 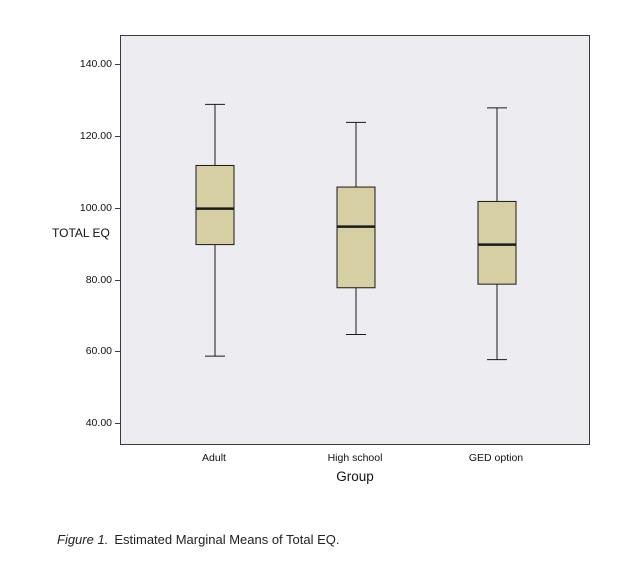 What do you see at coordinates (227, 539) in the screenshot?
I see `caption-text: Estimated Marginal Means of Total EQ.` at bounding box center [227, 539].